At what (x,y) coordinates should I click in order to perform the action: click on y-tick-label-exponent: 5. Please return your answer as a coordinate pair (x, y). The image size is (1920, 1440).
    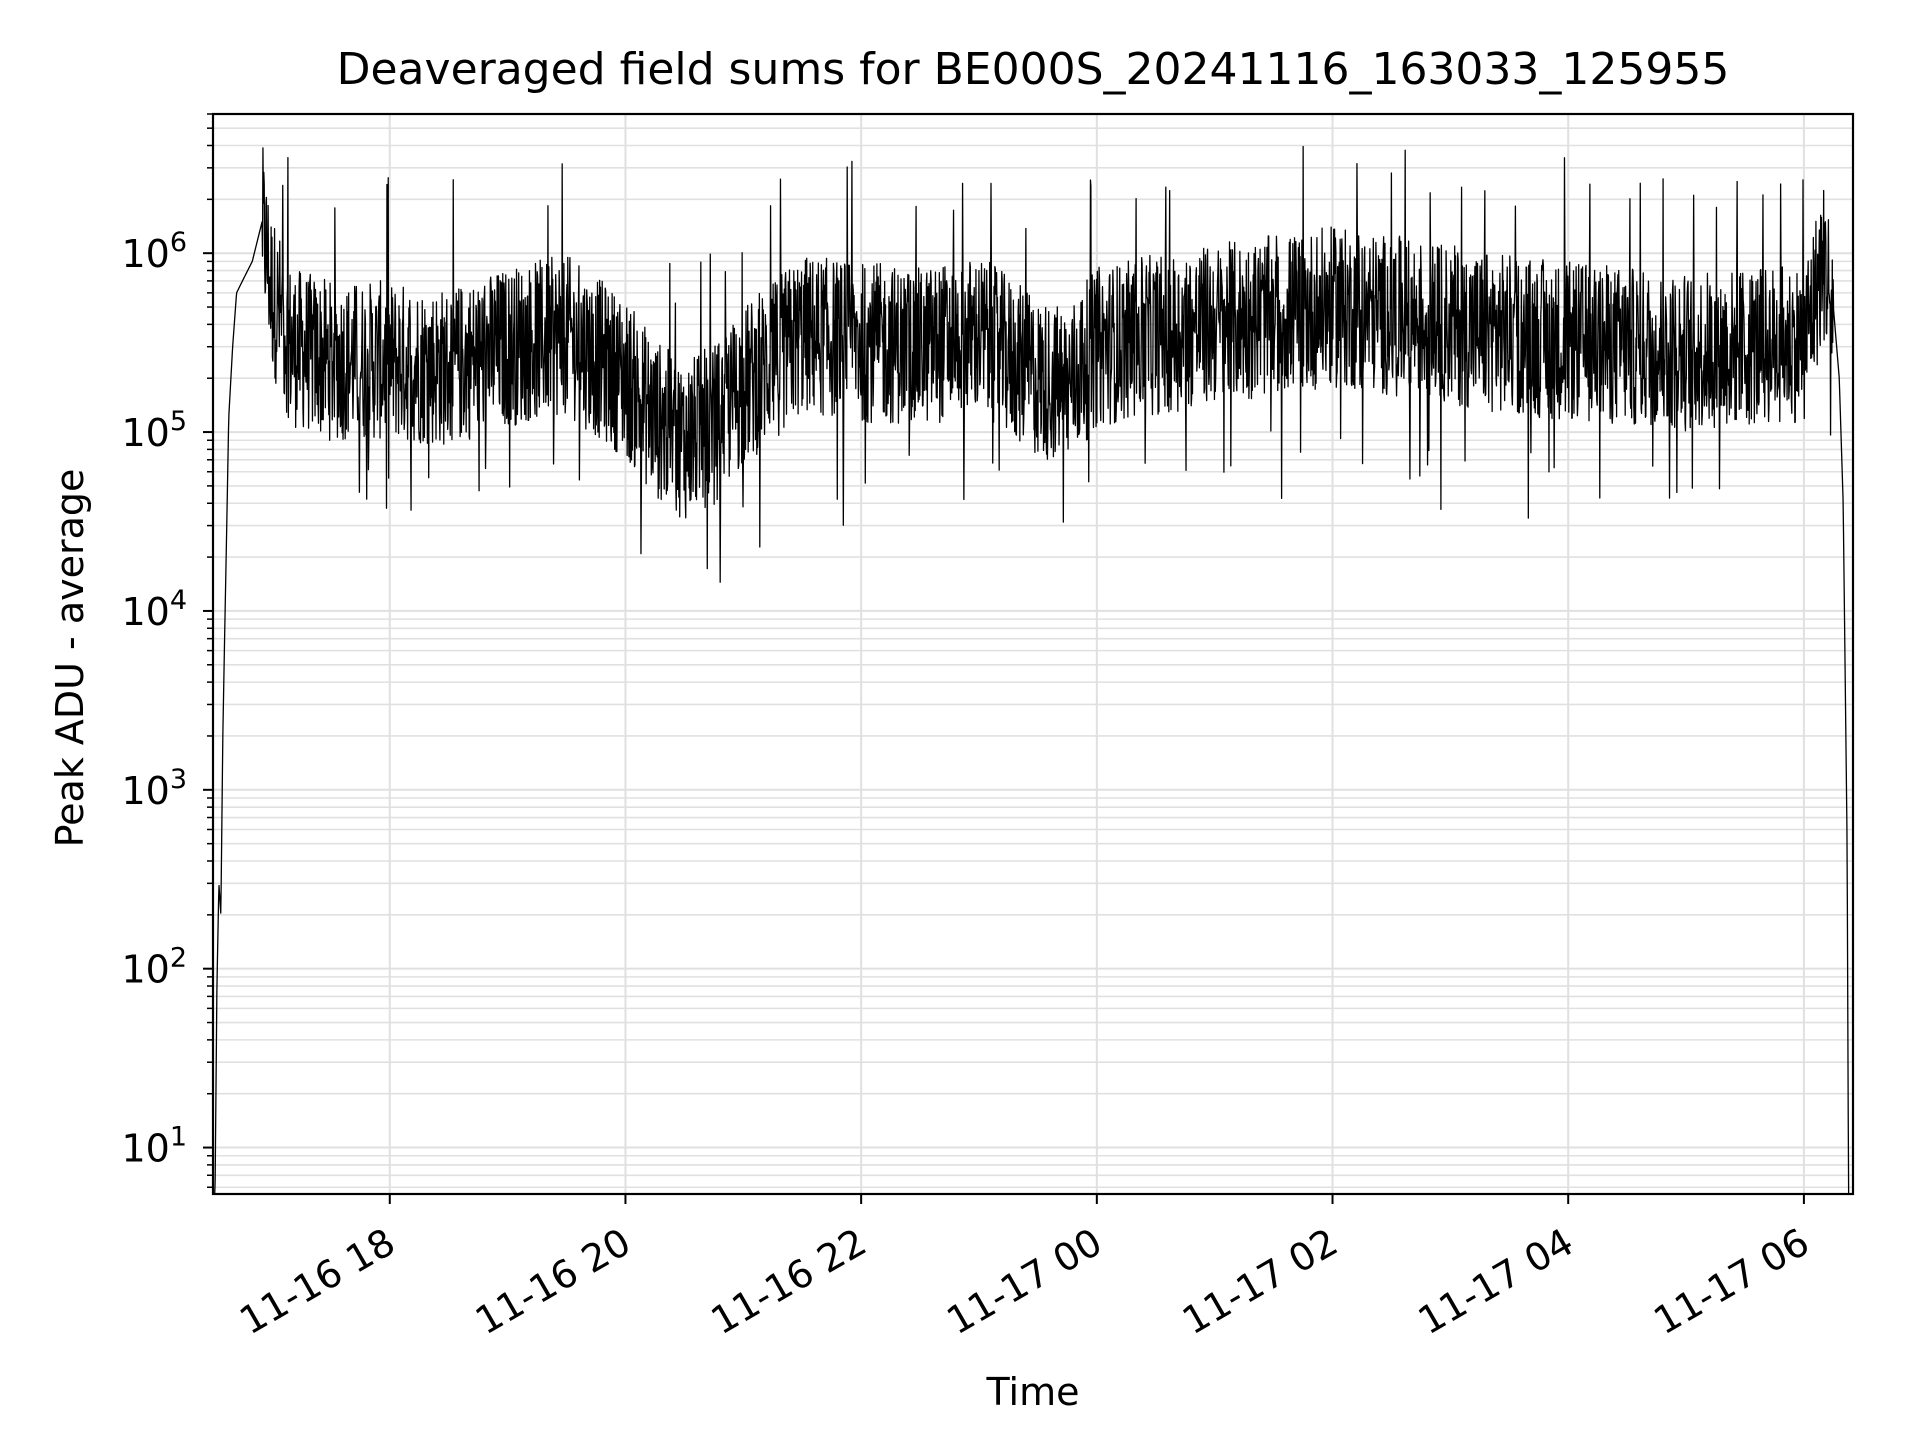
    Looking at the image, I should click on (178, 421).